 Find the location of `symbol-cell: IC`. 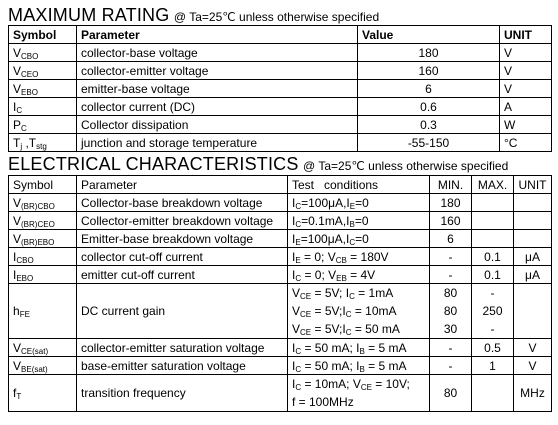

symbol-cell: IC is located at coordinates (42, 106).